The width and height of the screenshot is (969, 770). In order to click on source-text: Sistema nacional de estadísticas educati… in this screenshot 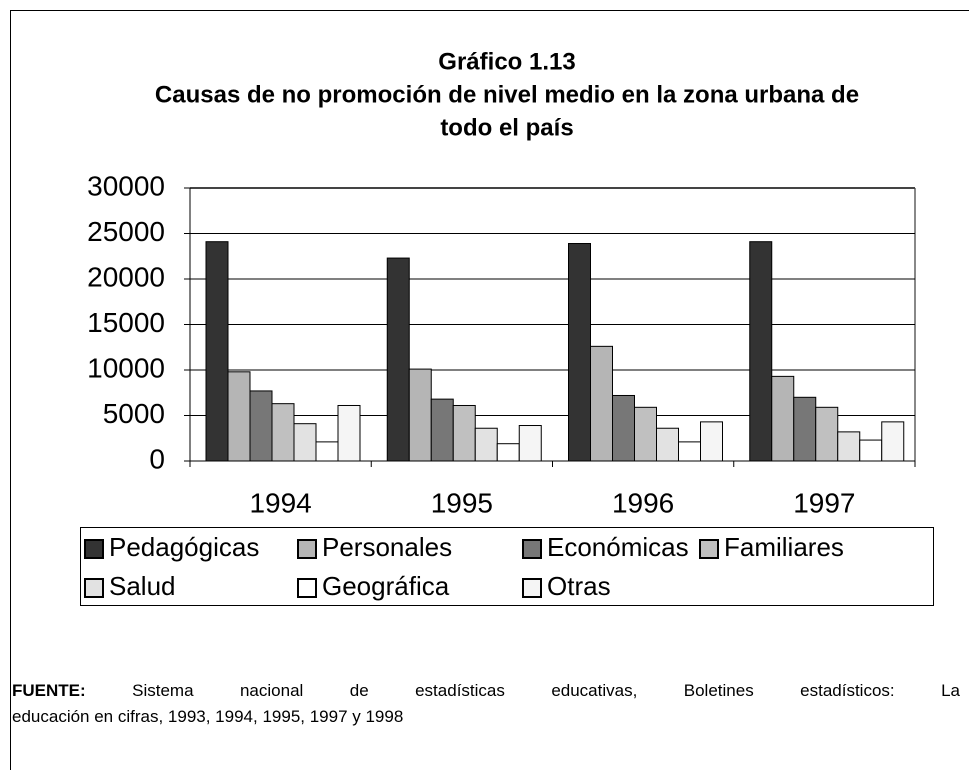, I will do `click(546, 690)`.